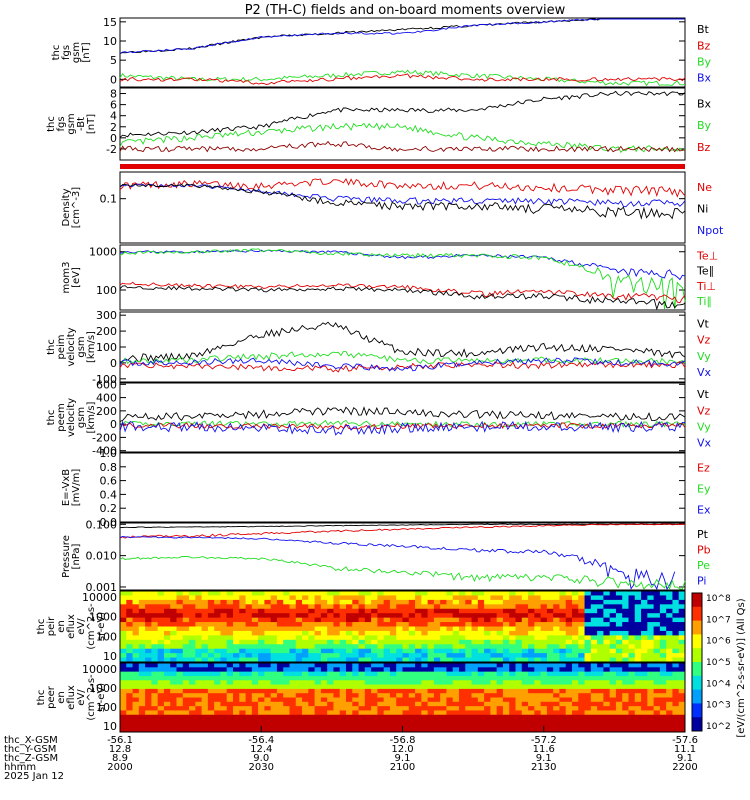 The height and width of the screenshot is (800, 750). What do you see at coordinates (71, 123) in the screenshot?
I see `y-axis-label-line: gsm` at bounding box center [71, 123].